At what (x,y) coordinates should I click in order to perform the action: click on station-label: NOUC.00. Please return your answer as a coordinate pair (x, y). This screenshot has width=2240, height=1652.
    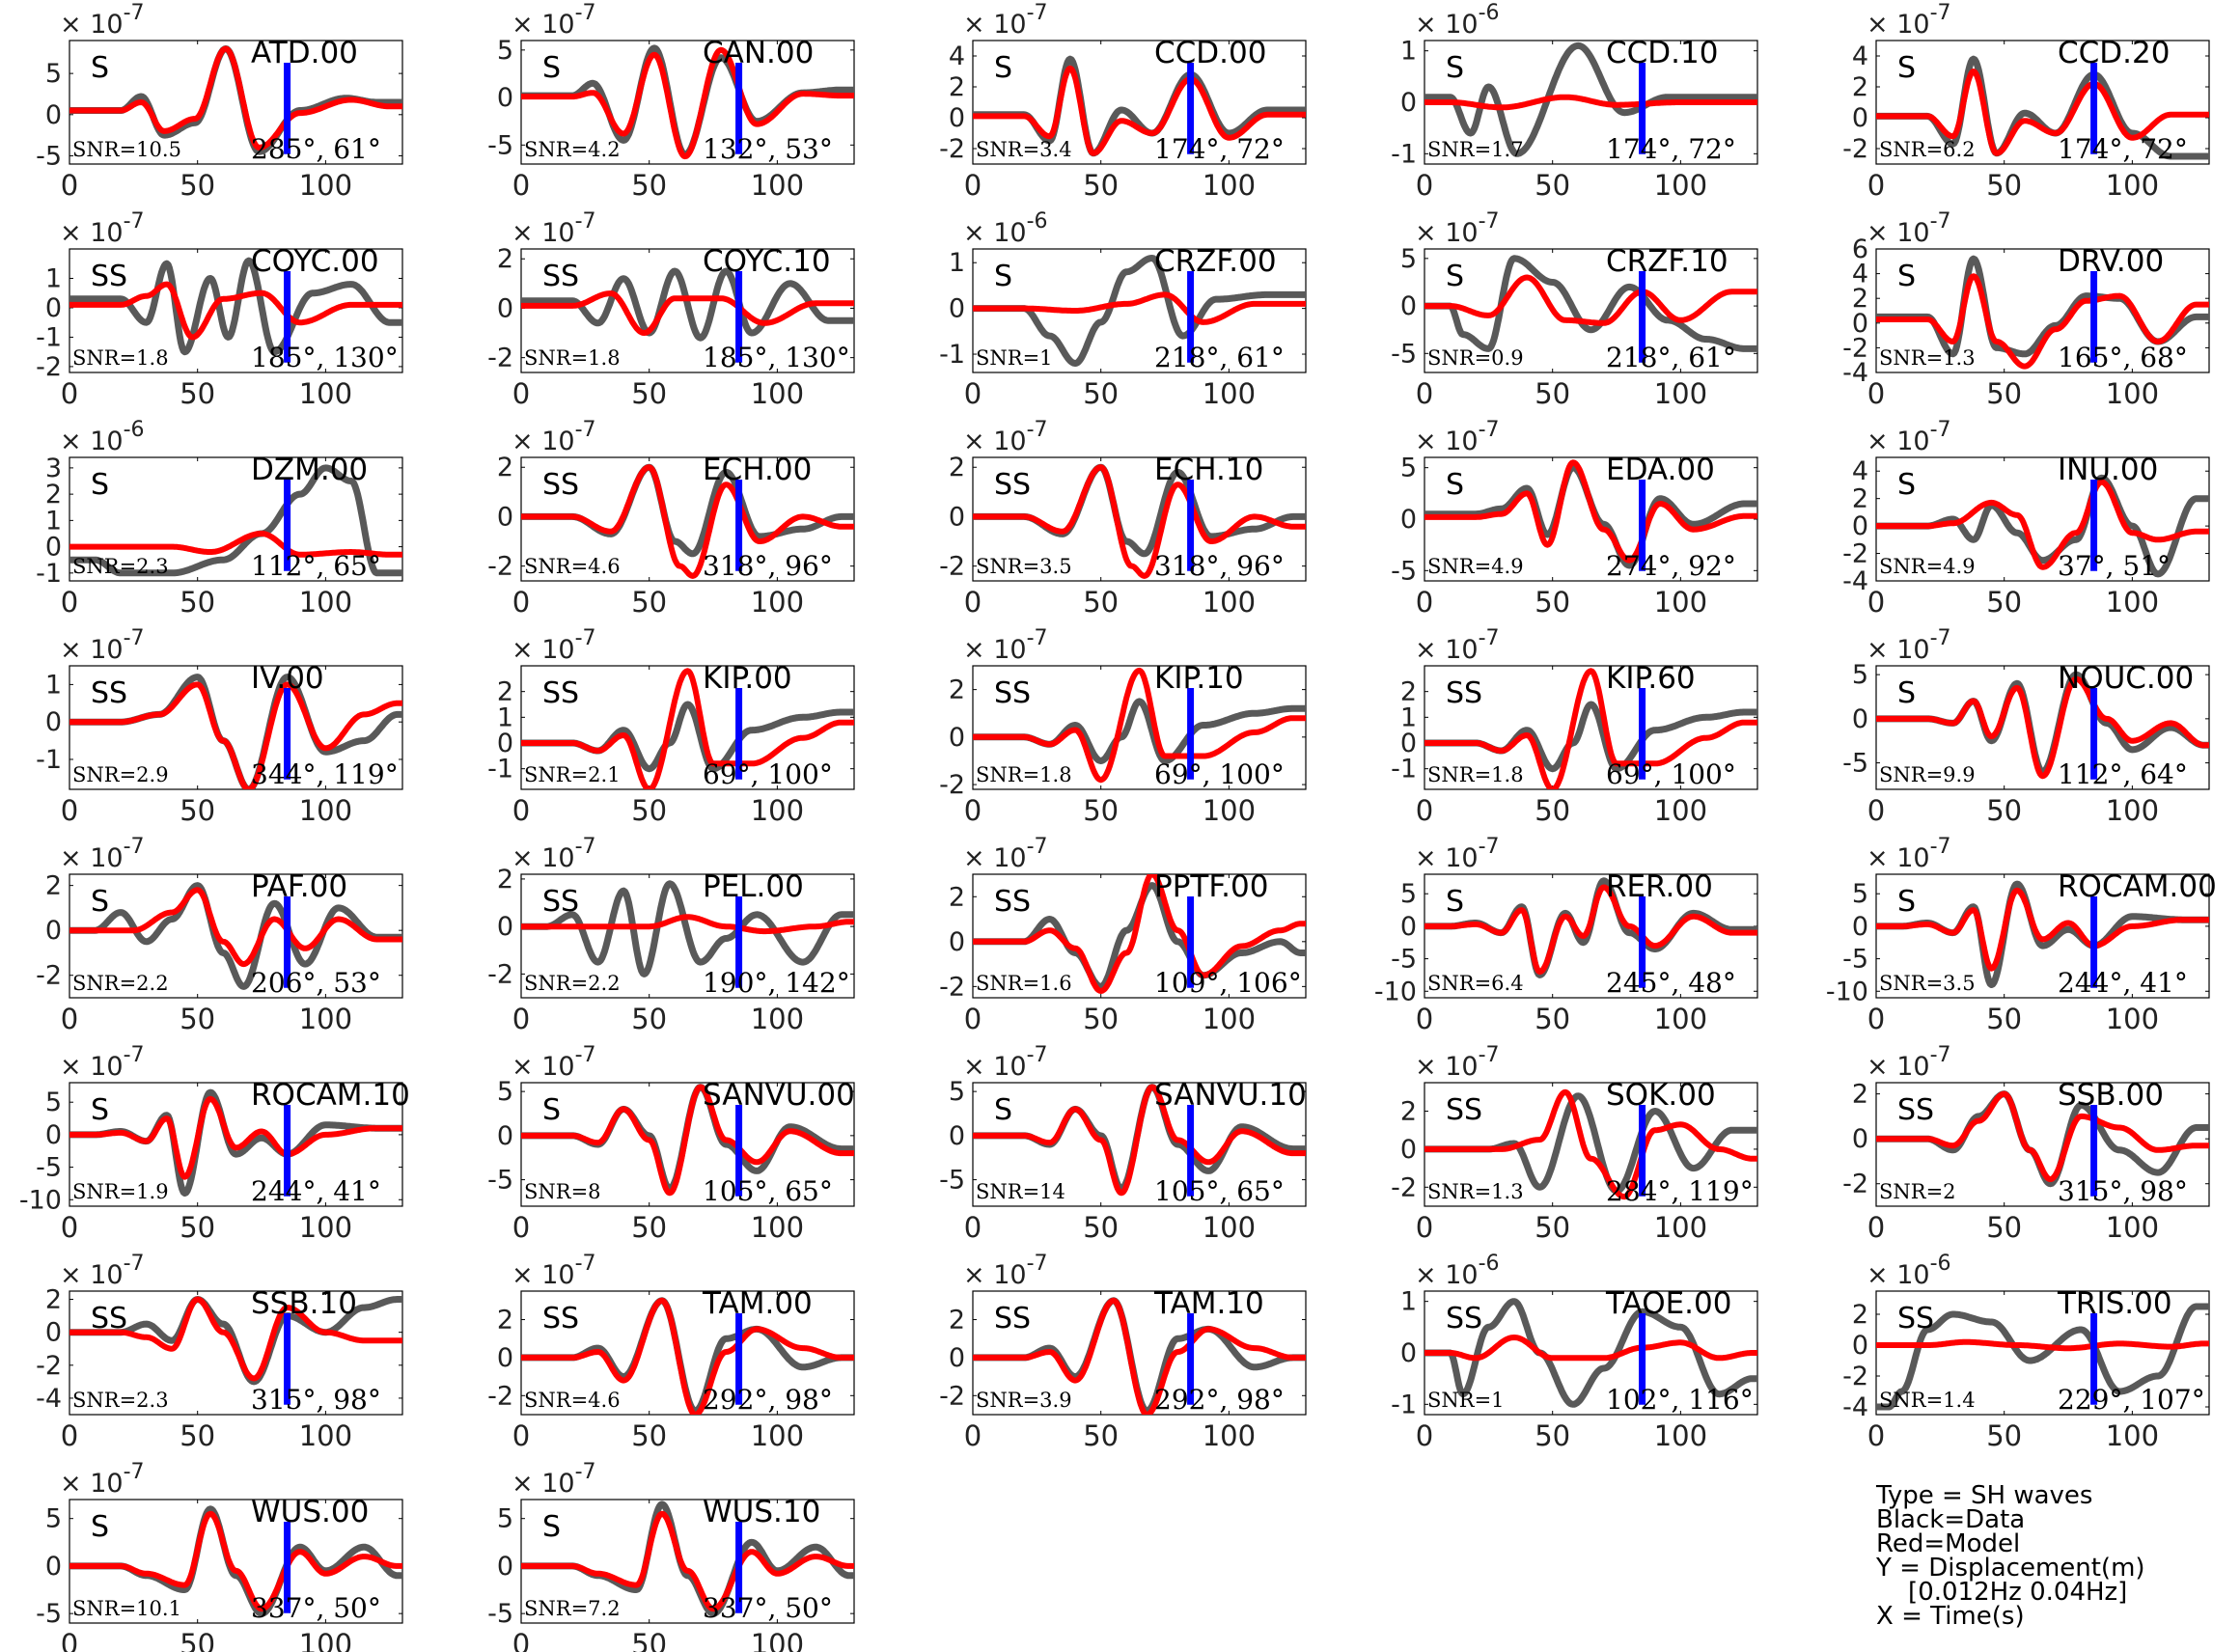
    Looking at the image, I should click on (2126, 678).